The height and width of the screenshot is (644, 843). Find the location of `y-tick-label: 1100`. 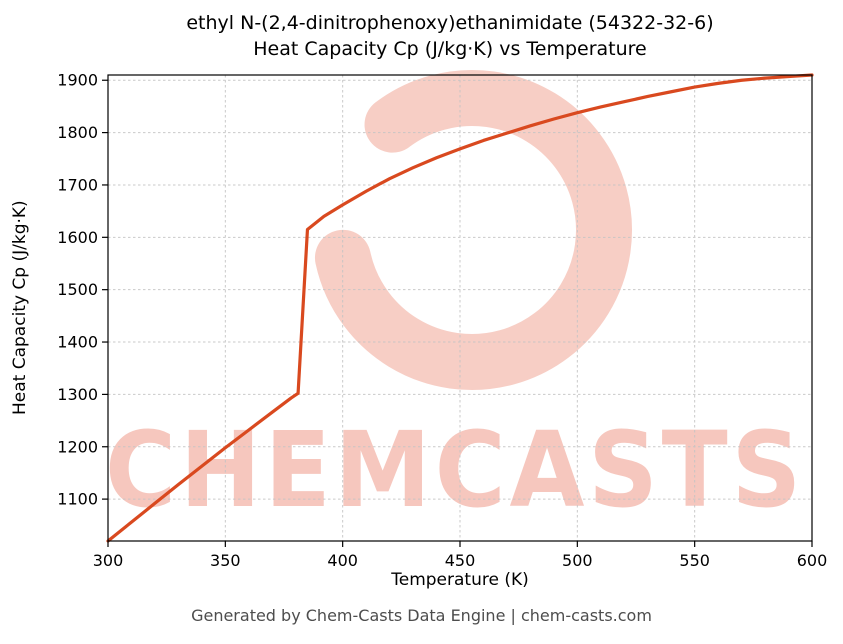

y-tick-label: 1100 is located at coordinates (77, 499).